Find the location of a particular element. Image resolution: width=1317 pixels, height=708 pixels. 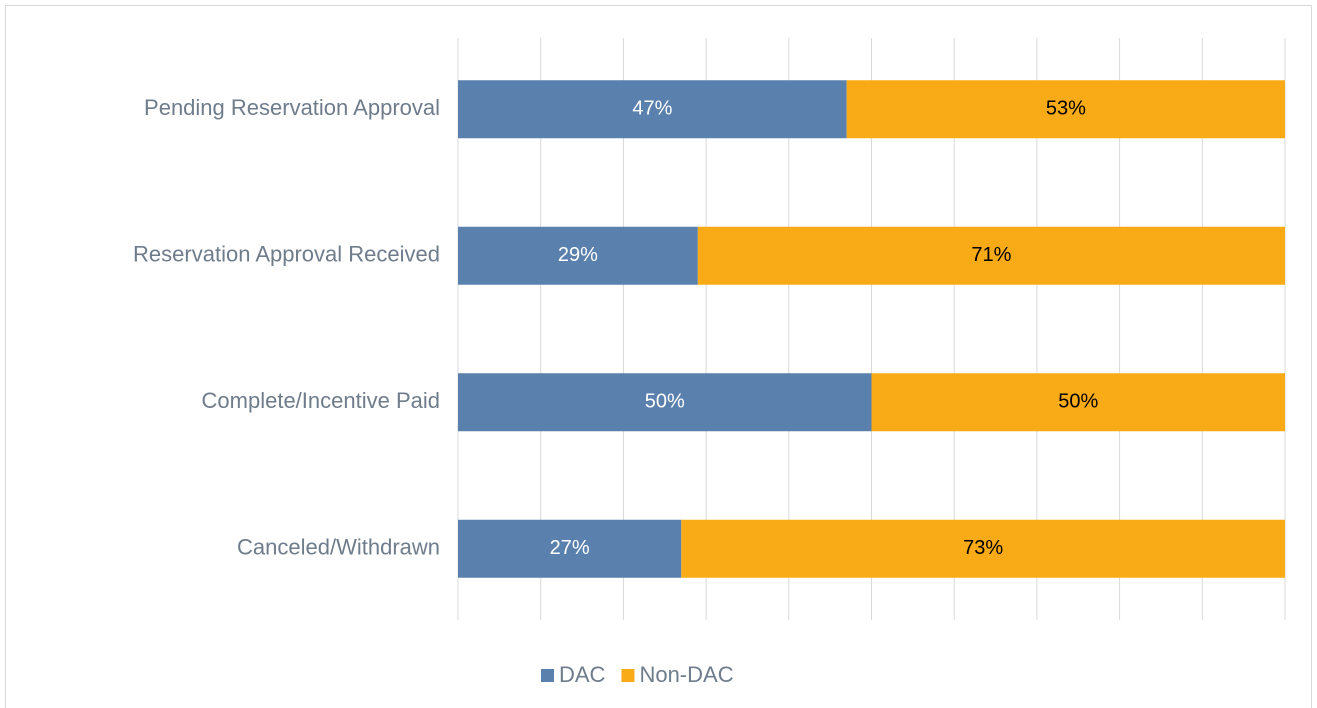

y-tick-label: Pending Reservation Approval is located at coordinates (292, 107).